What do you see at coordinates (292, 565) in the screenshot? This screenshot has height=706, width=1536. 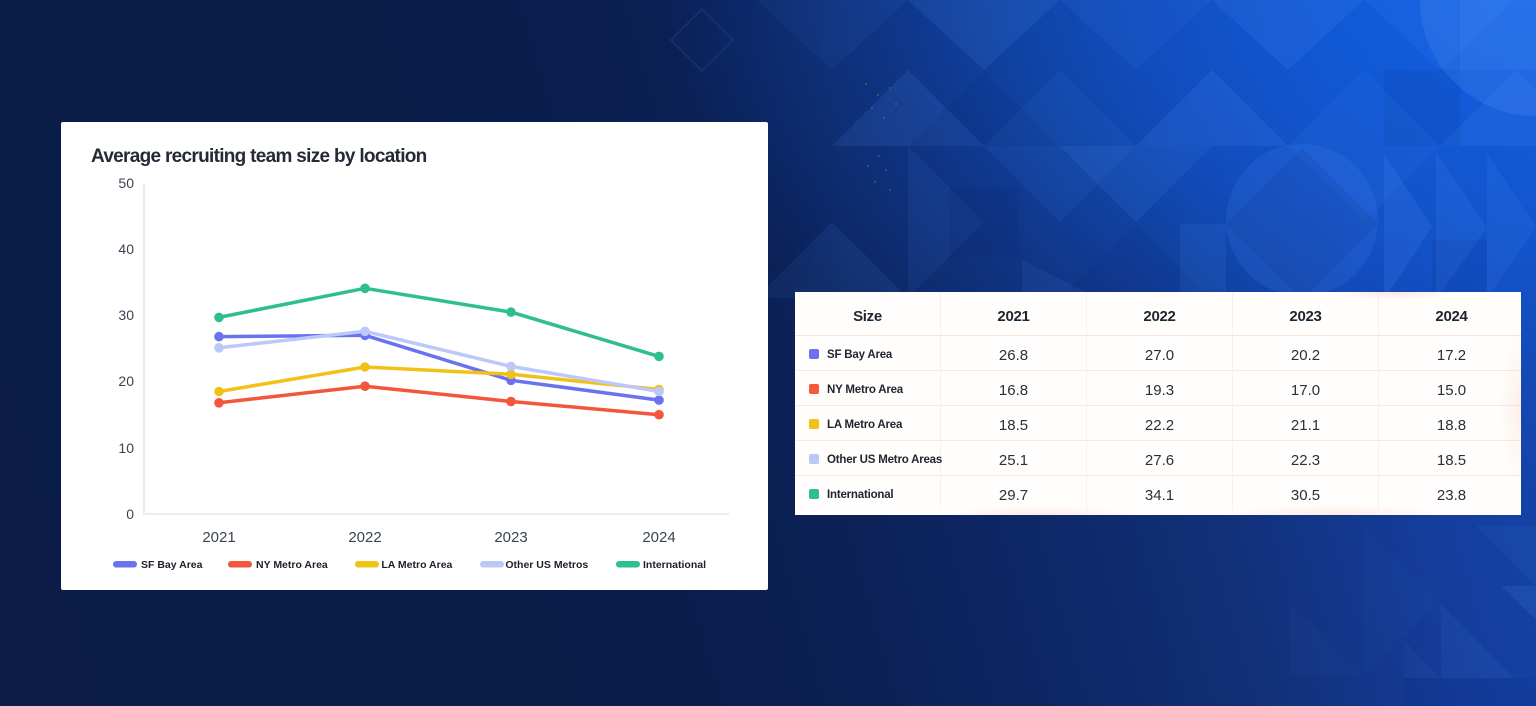 I see `svg-text: NY Metro Area` at bounding box center [292, 565].